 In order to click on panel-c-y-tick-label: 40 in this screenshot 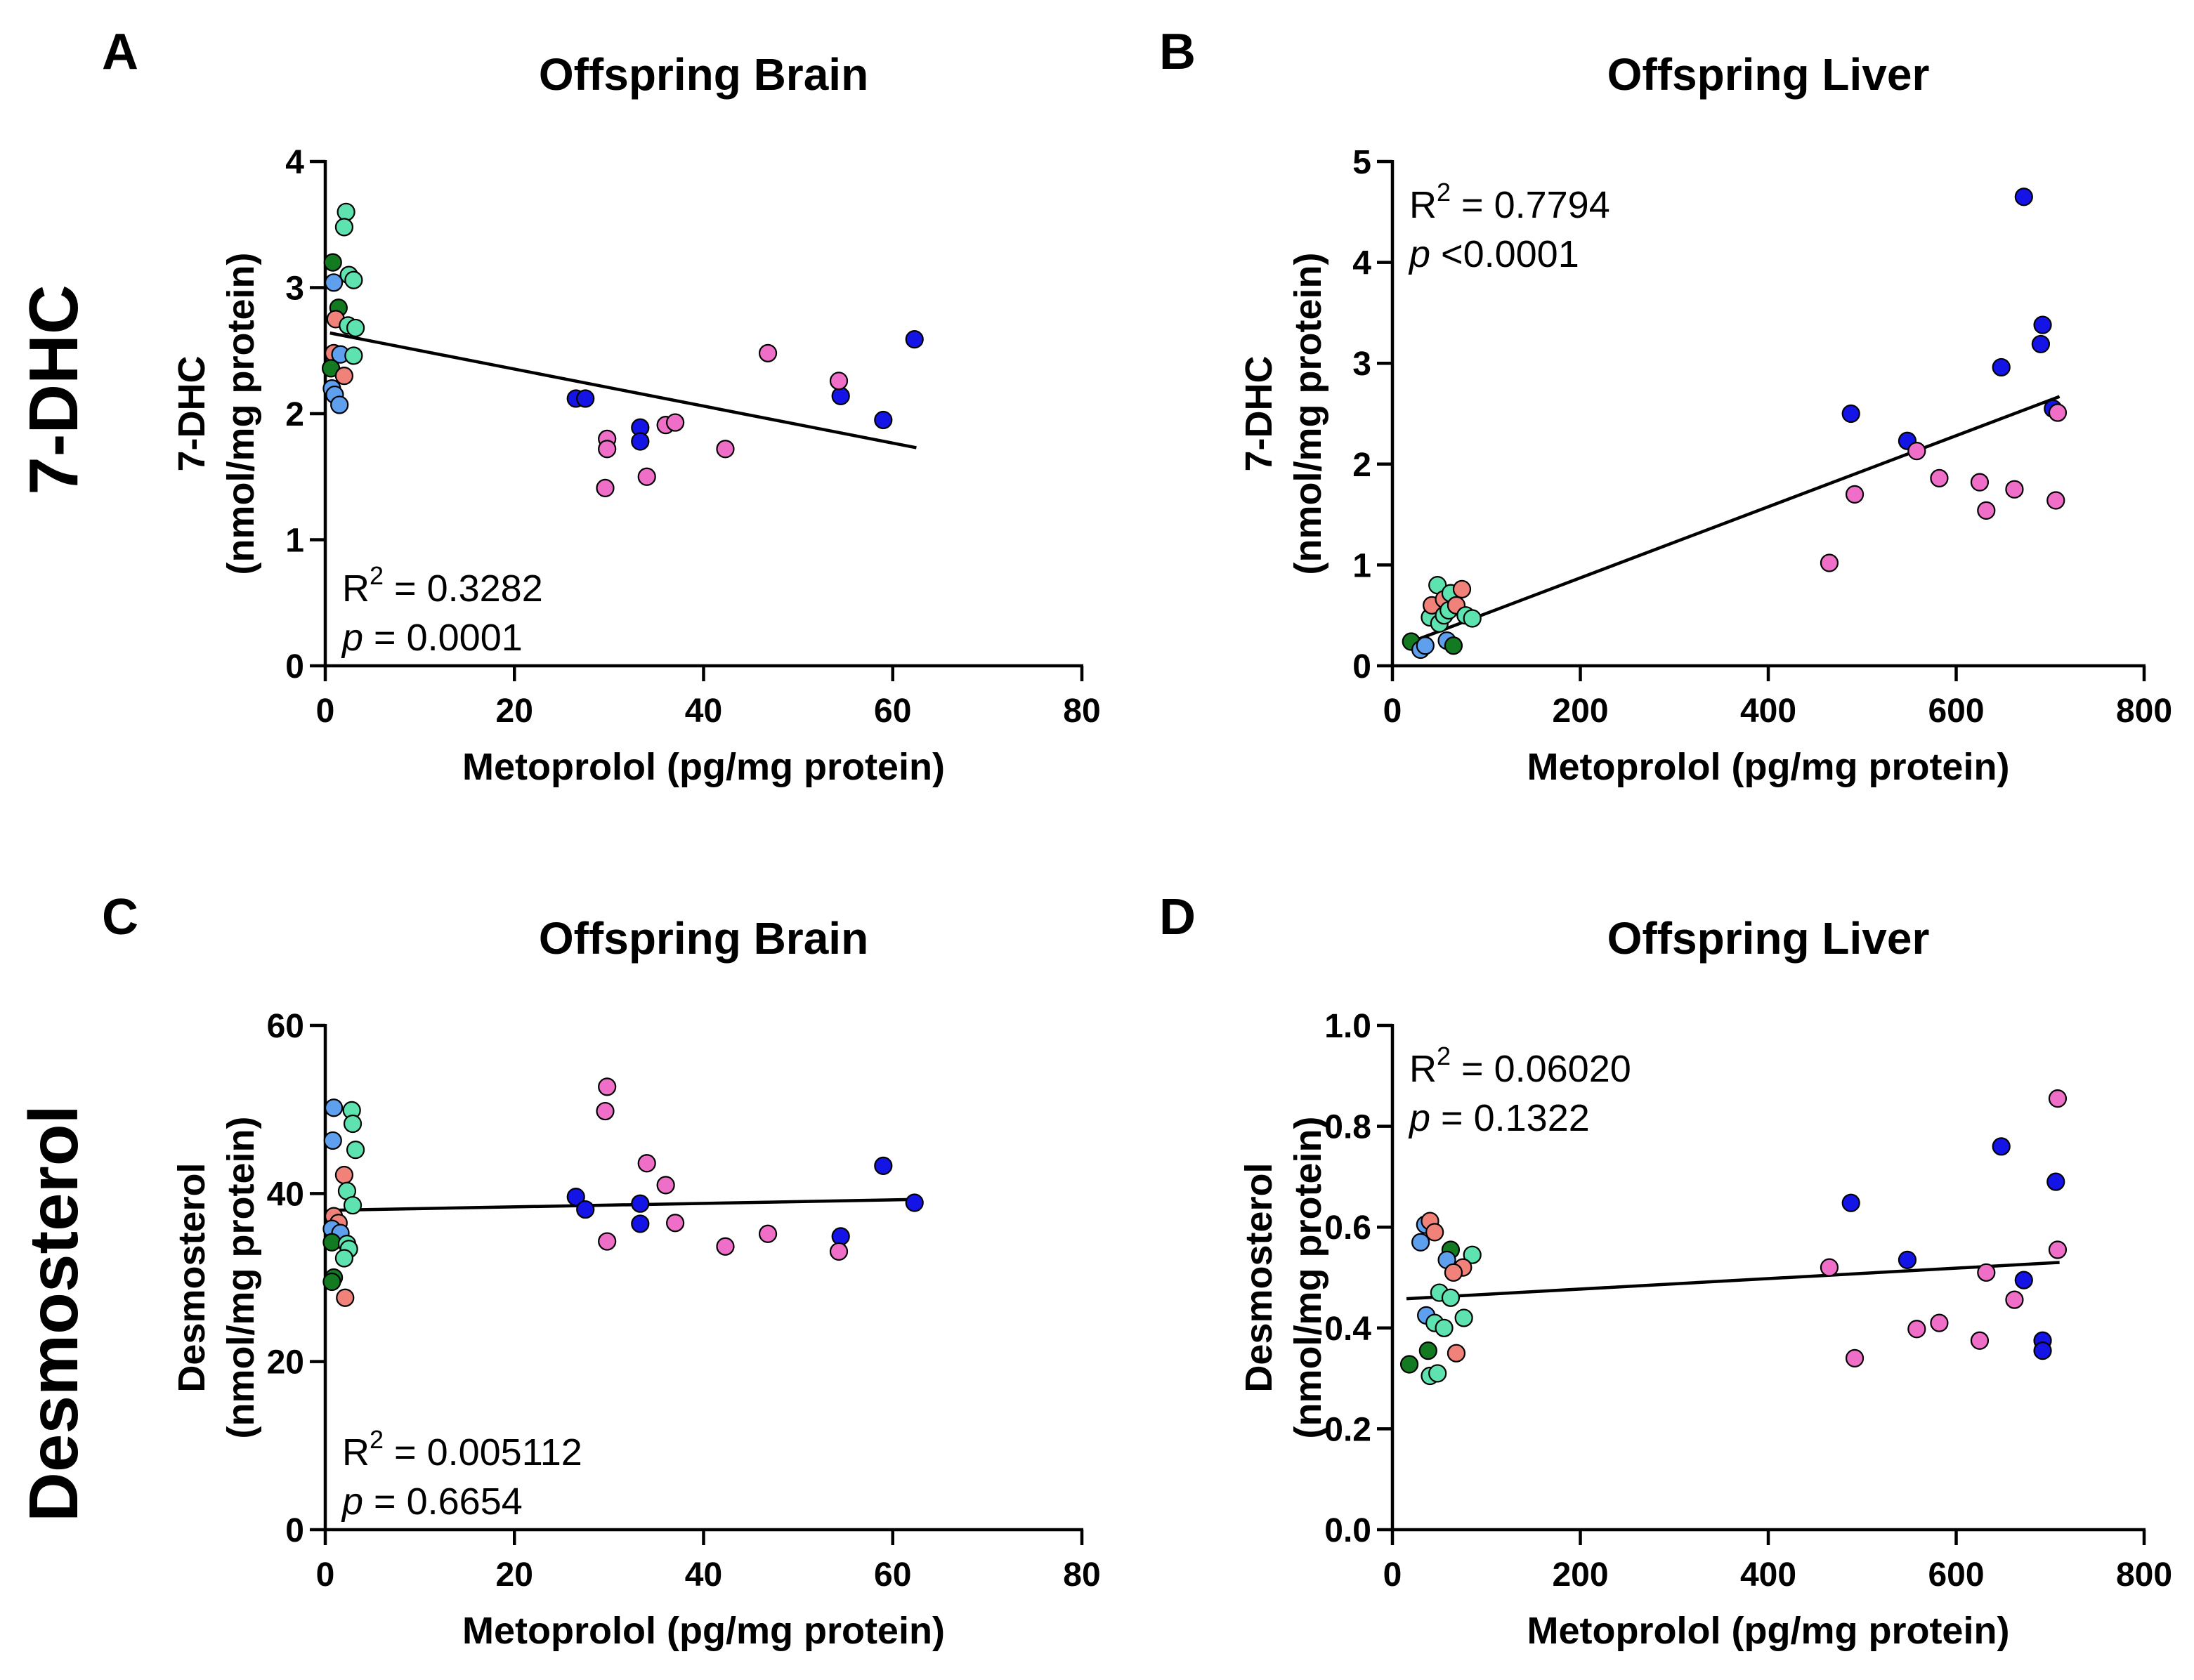, I will do `click(285, 1194)`.